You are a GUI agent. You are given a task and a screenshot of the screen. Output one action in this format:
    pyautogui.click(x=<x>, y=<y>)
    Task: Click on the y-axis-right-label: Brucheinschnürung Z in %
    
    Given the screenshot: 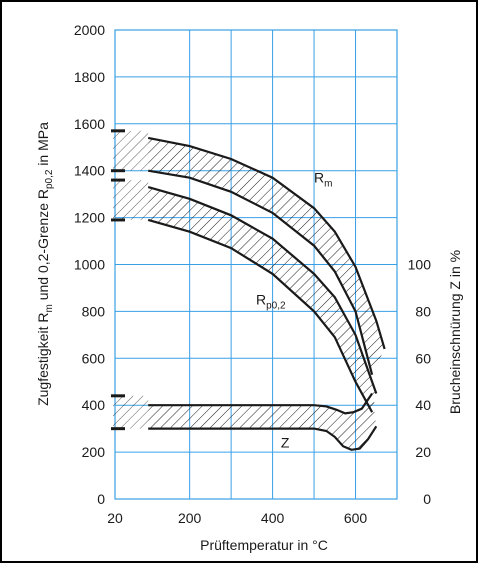 What is the action you would take?
    pyautogui.click(x=455, y=332)
    